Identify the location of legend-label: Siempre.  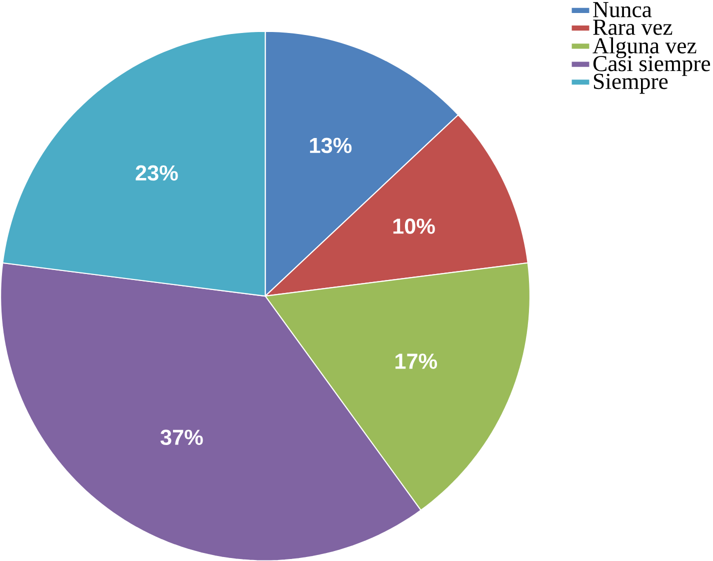
(631, 84).